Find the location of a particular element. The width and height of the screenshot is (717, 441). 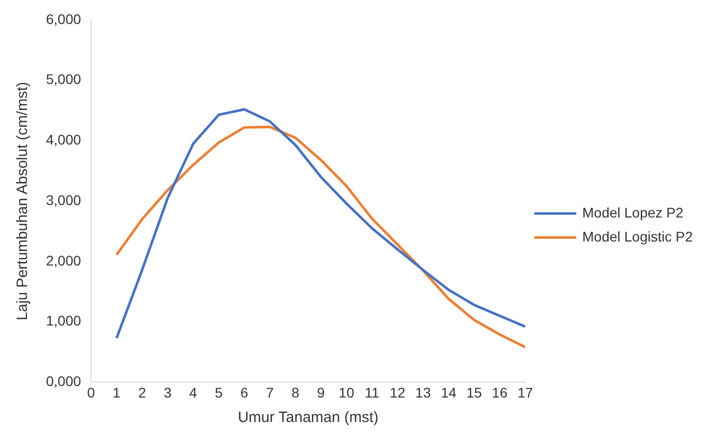

x-tick-label: 8 is located at coordinates (295, 392).